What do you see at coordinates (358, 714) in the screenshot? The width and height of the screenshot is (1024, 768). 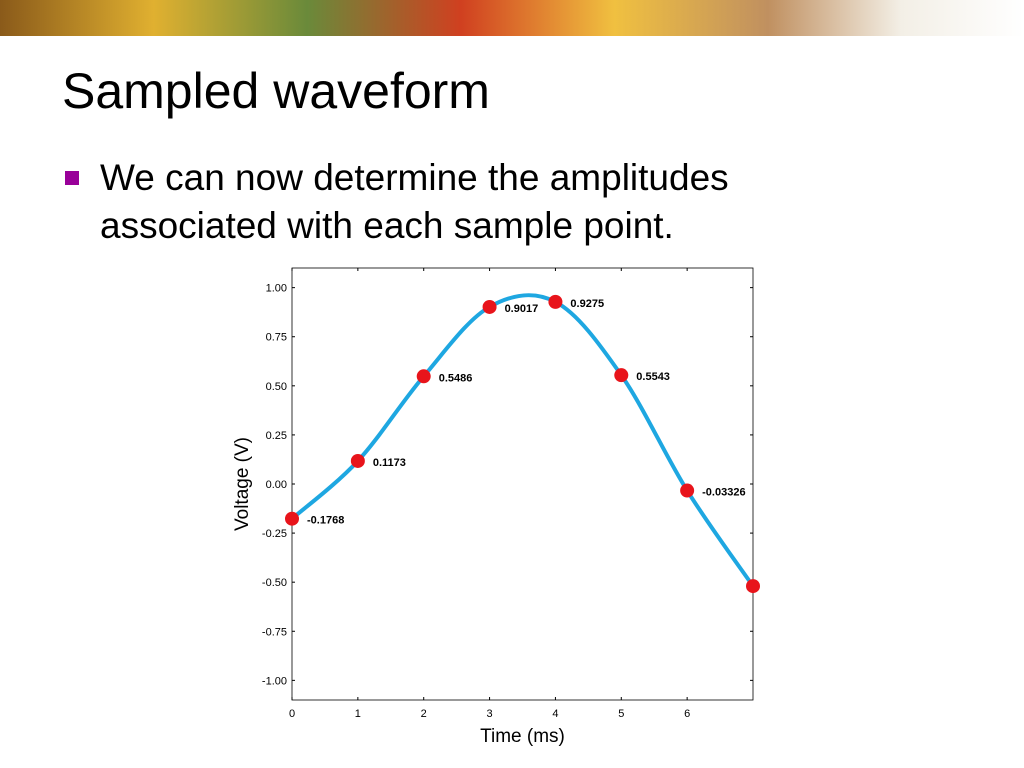 I see `x-tick-label: 1` at bounding box center [358, 714].